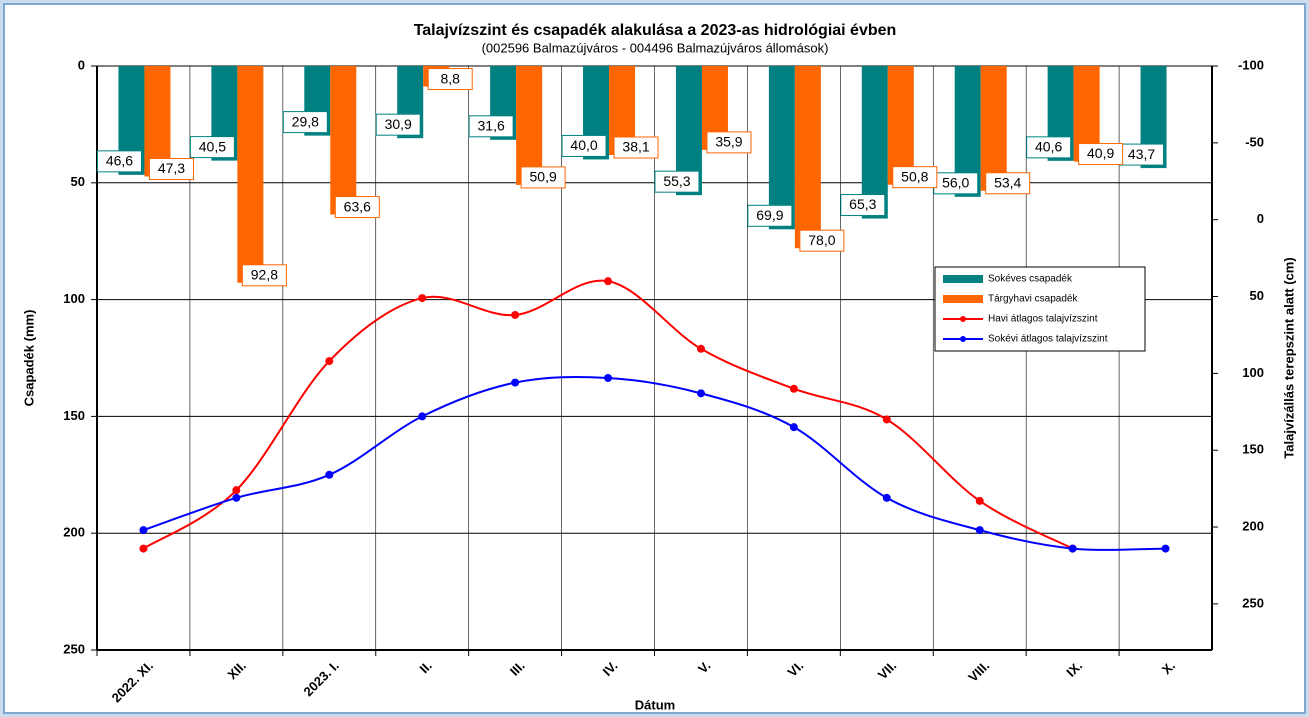  Describe the element at coordinates (1254, 141) in the screenshot. I see `y2-tick-label: -50` at that location.